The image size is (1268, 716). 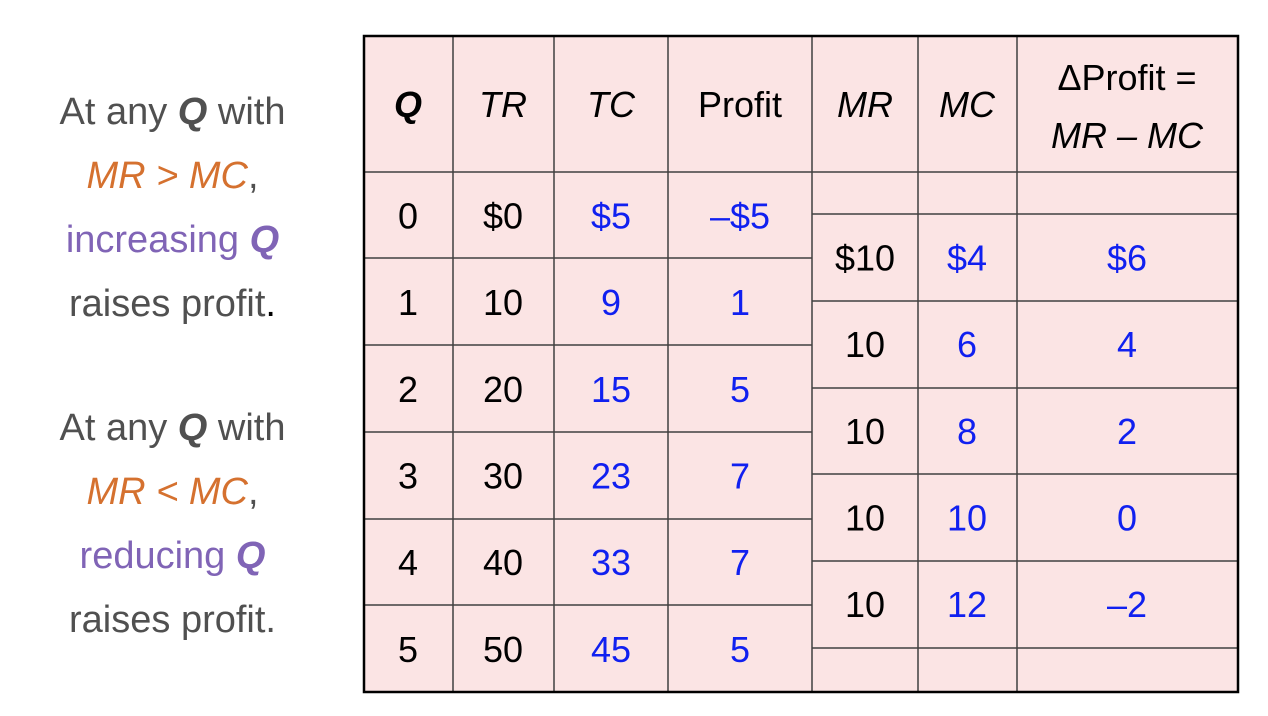 I want to click on cell-delta-profit: –2, so click(x=1127, y=604).